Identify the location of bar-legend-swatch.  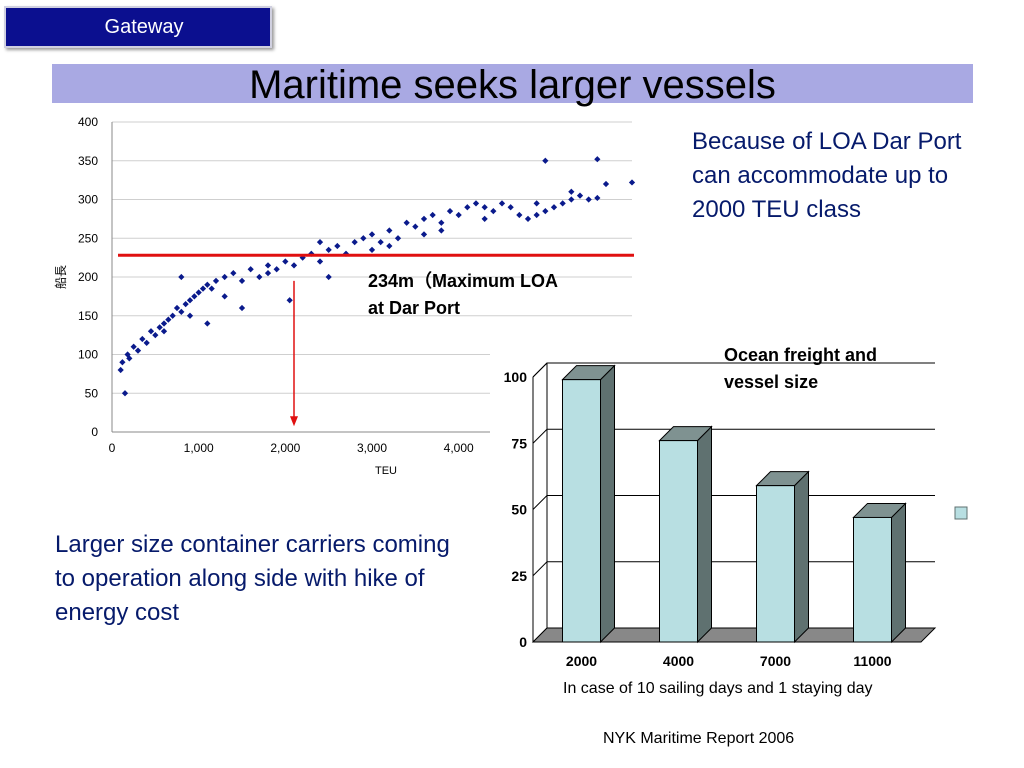
(961, 513).